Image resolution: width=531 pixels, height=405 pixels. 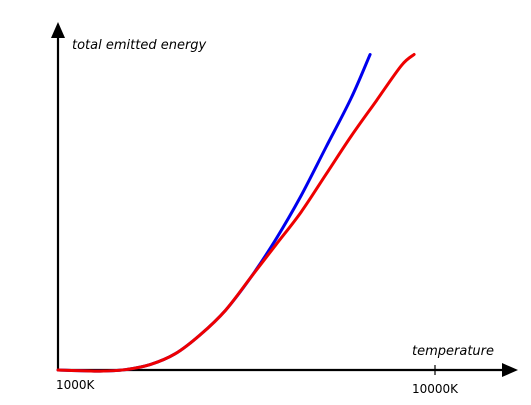 What do you see at coordinates (435, 389) in the screenshot?
I see `x-tick-label-10000k: 10000K` at bounding box center [435, 389].